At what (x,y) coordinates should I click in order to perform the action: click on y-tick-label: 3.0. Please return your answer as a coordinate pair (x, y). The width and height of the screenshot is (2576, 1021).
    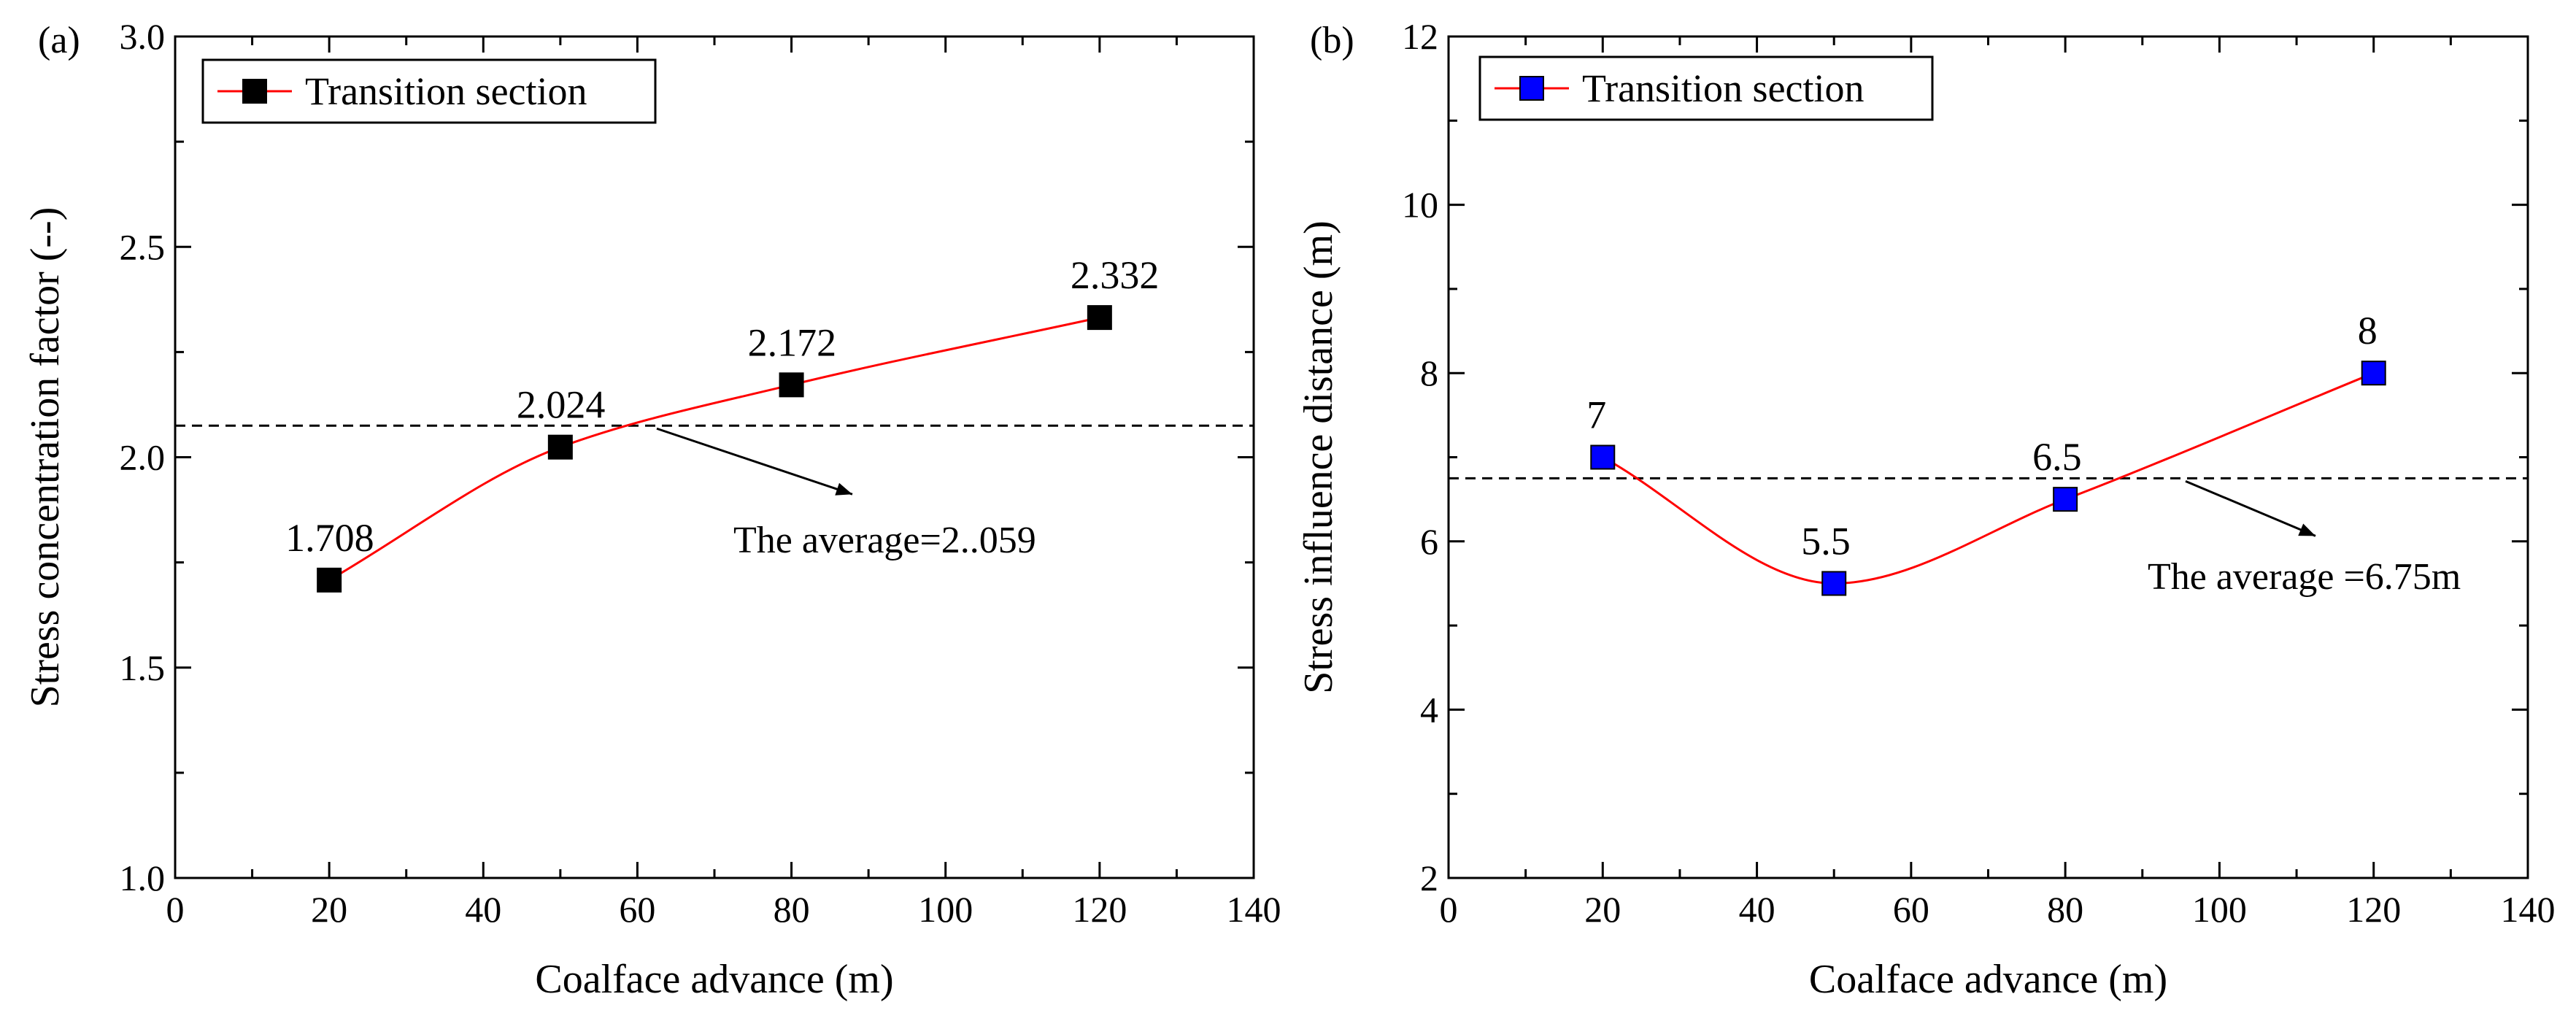
    Looking at the image, I should click on (143, 36).